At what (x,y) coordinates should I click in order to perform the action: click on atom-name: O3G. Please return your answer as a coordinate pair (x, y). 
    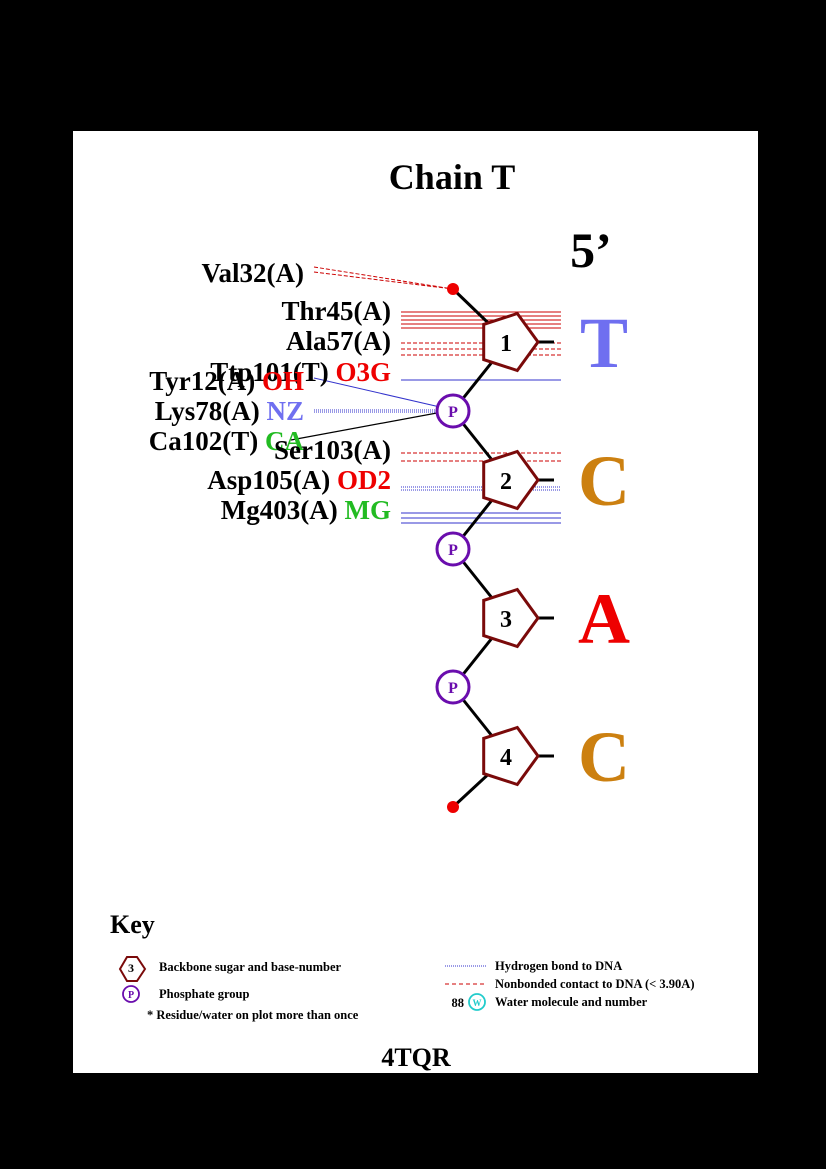
    Looking at the image, I should click on (363, 372).